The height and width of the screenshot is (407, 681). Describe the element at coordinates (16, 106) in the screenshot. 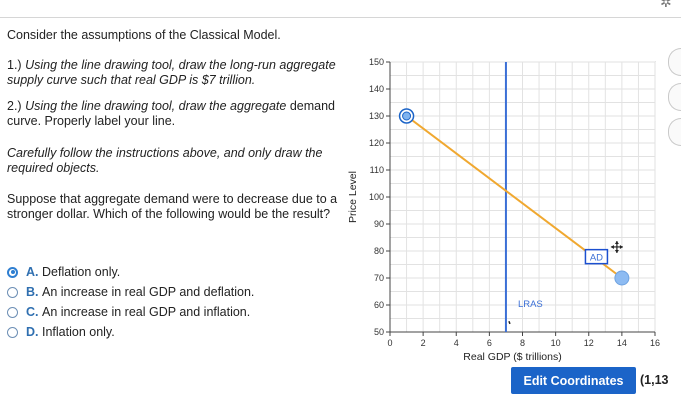

I see `instruction-2-number: 2.)` at that location.